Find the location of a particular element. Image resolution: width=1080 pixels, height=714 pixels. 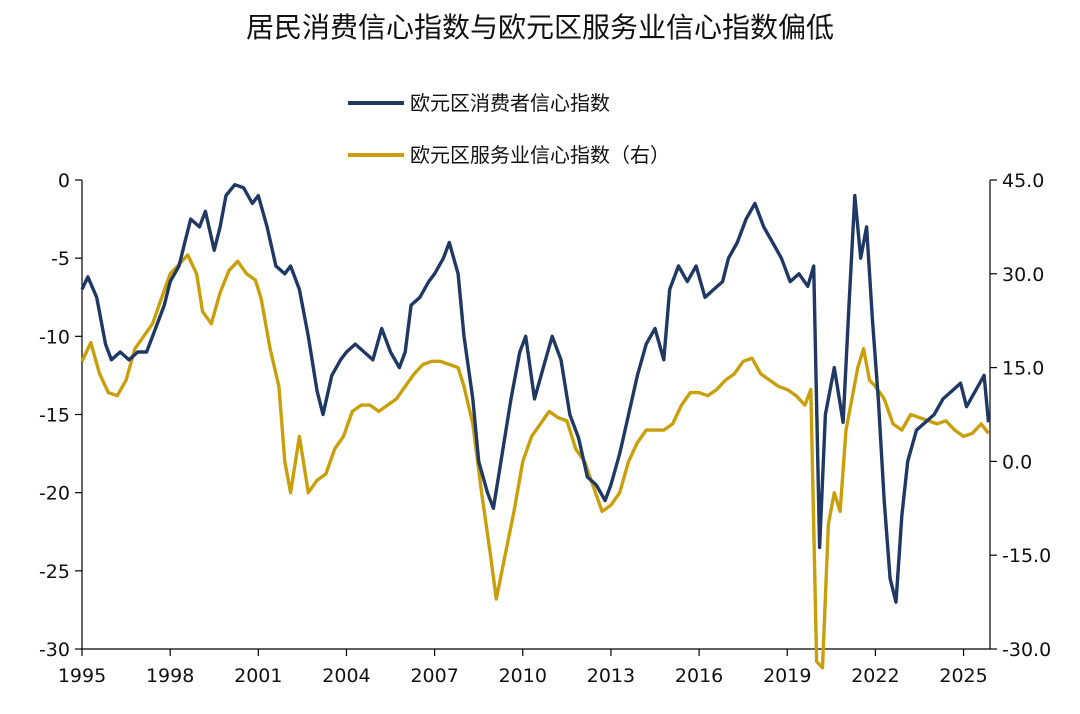

x-tick-label: 2004 is located at coordinates (346, 676).